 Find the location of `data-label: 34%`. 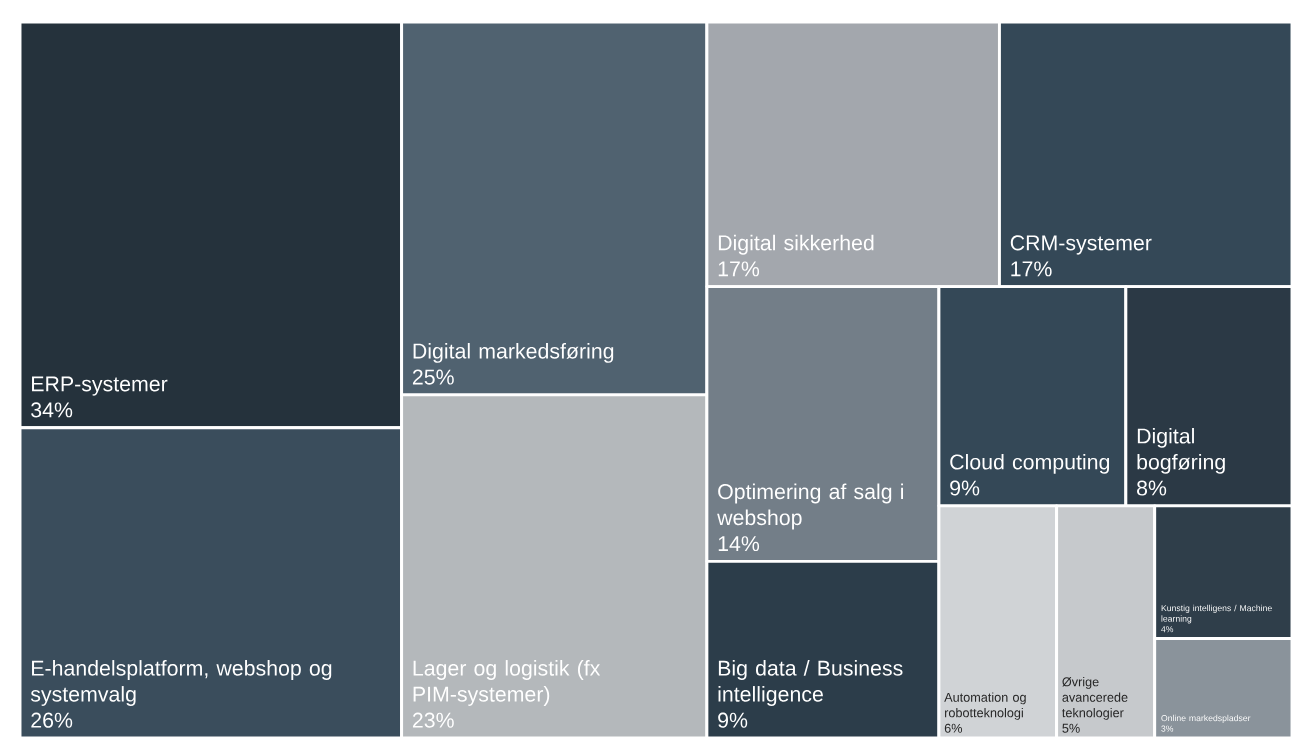

data-label: 34% is located at coordinates (52, 410).